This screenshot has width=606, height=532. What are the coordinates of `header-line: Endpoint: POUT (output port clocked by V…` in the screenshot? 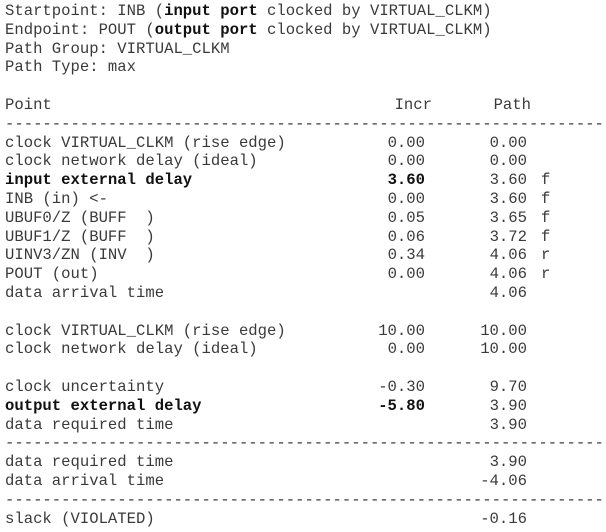 It's located at (305, 30).